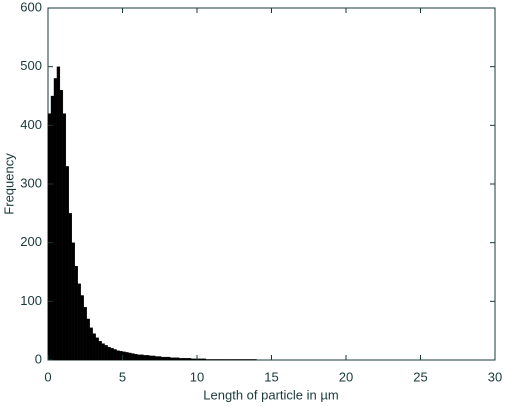  Describe the element at coordinates (495, 376) in the screenshot. I see `x-tick-label: 30` at that location.